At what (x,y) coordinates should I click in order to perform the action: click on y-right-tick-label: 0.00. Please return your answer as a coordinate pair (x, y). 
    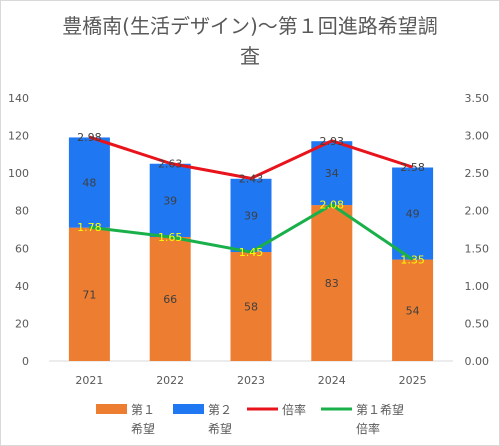
    Looking at the image, I should click on (477, 361).